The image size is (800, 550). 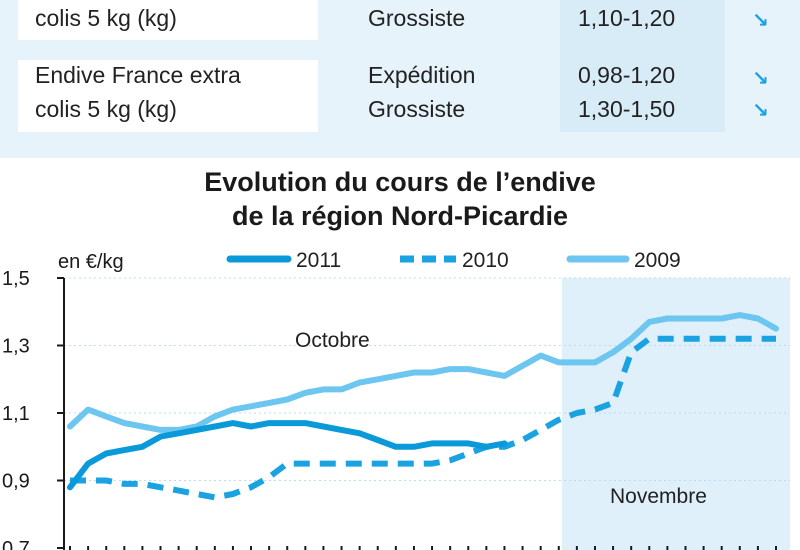 What do you see at coordinates (657, 260) in the screenshot?
I see `legend-label-2009: 2009` at bounding box center [657, 260].